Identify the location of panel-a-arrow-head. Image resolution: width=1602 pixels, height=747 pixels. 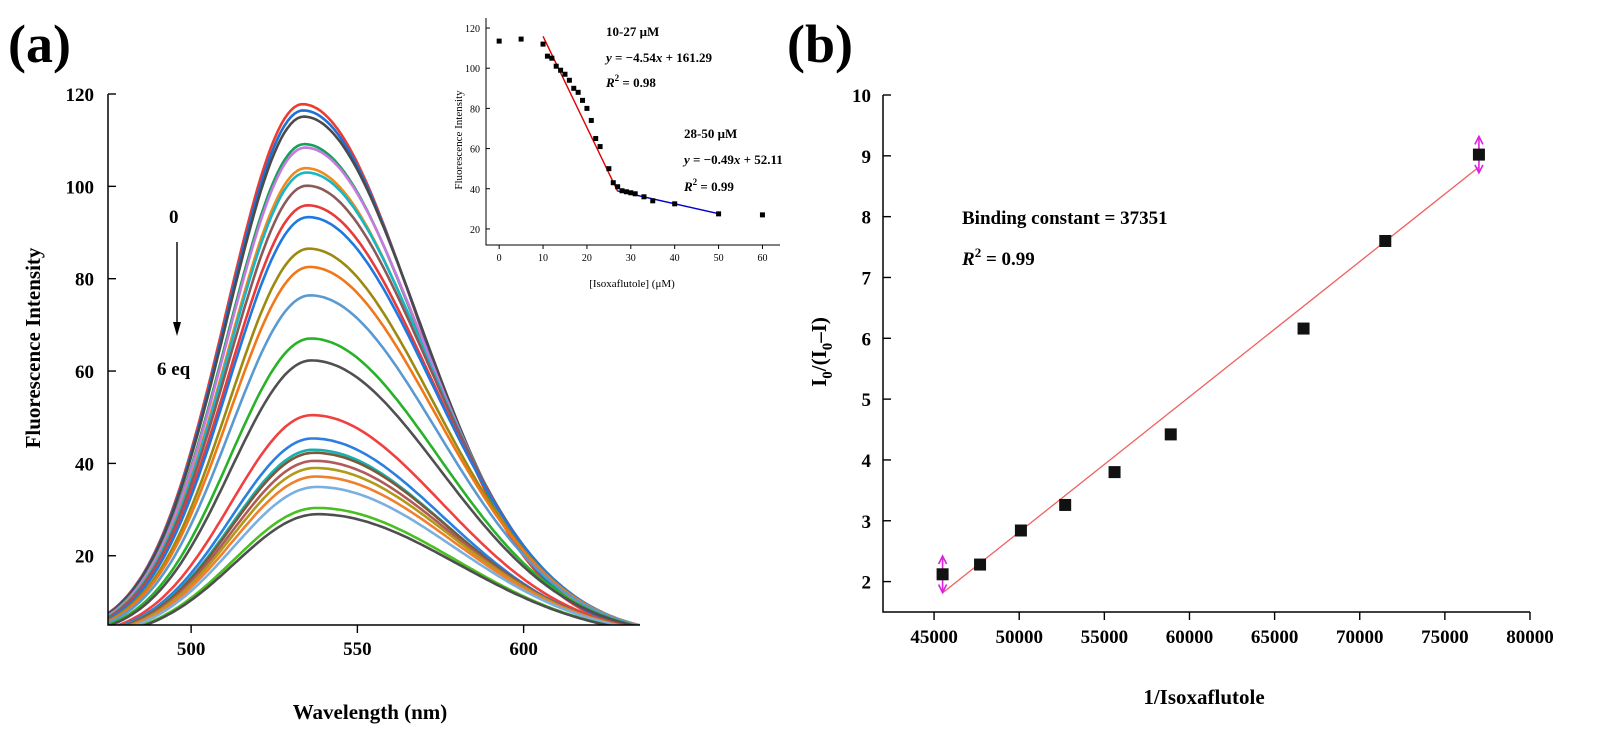
(177, 329).